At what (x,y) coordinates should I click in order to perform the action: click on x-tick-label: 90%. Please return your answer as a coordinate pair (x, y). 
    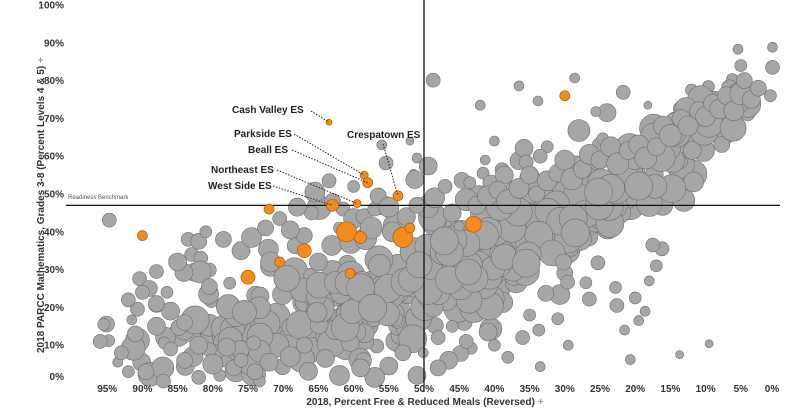
    Looking at the image, I should click on (142, 389).